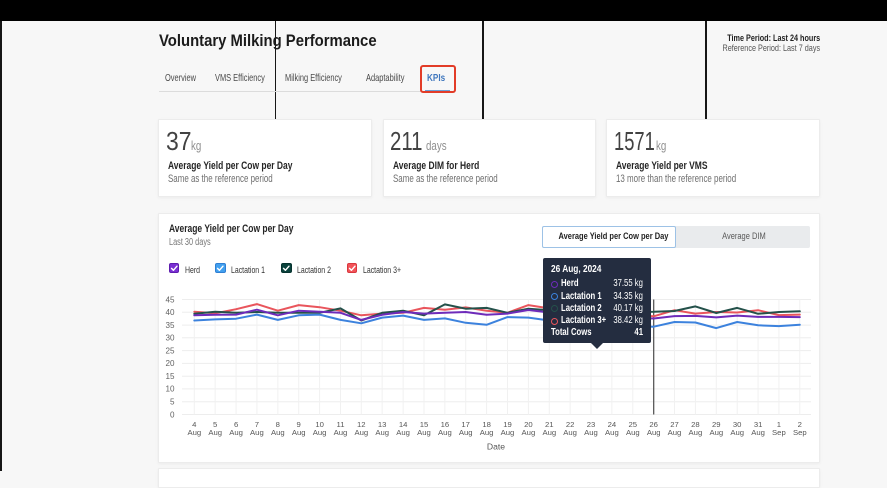 Image resolution: width=887 pixels, height=488 pixels. I want to click on svg-text: 18, so click(487, 424).